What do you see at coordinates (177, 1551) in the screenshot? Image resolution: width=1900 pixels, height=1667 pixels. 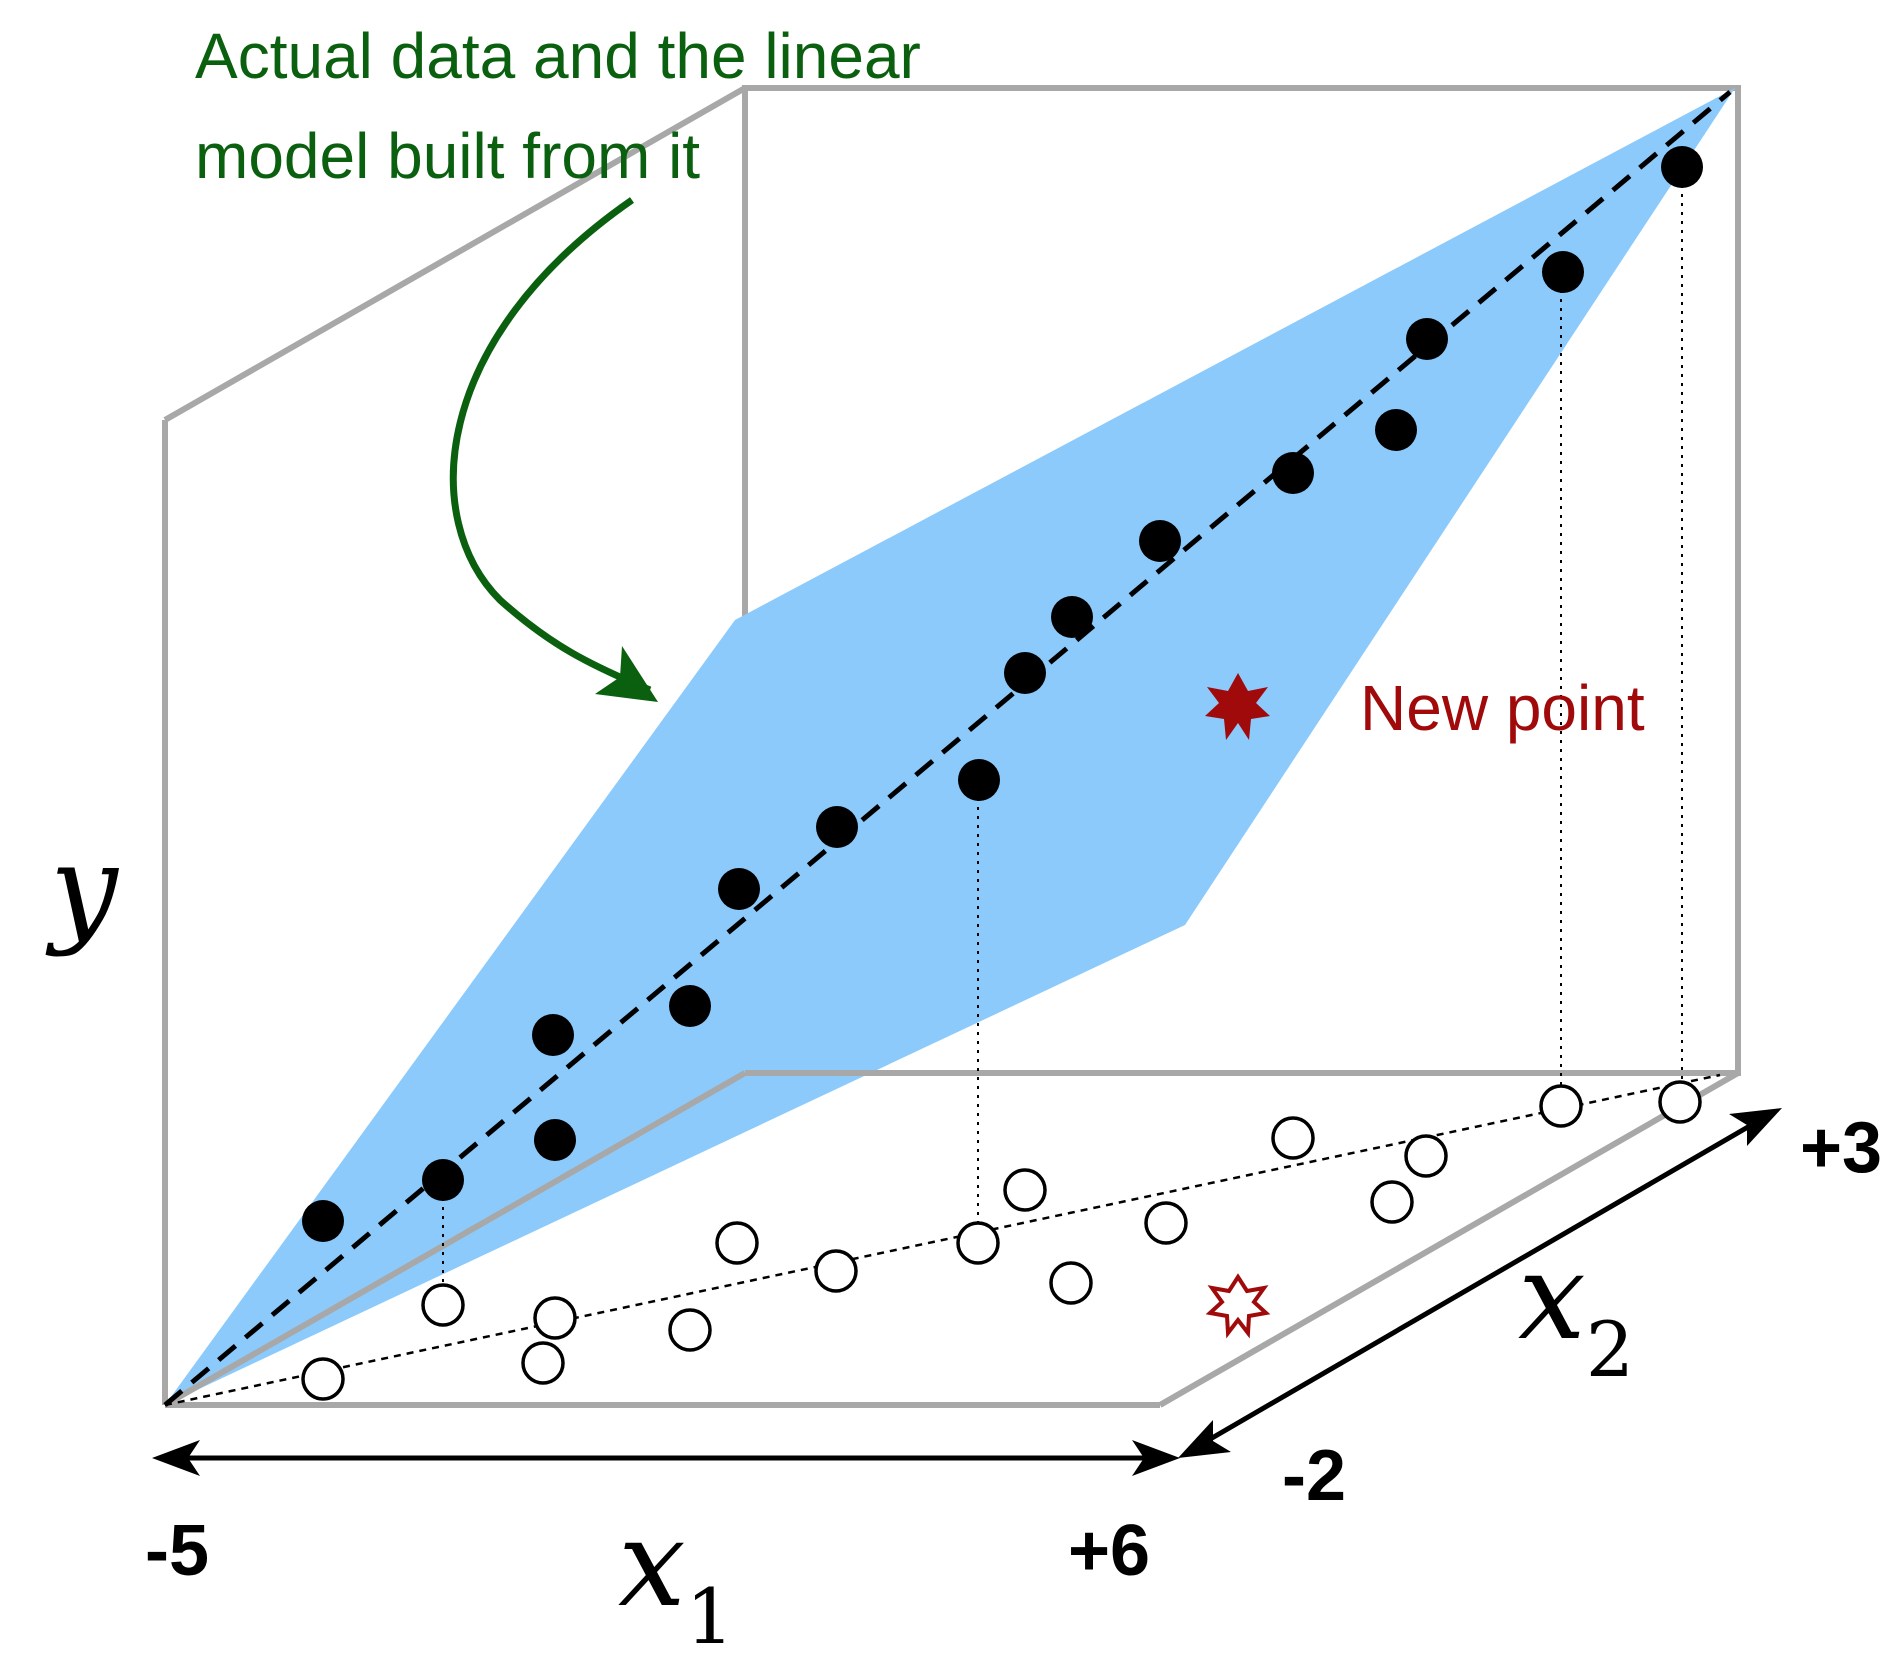 I see `x1-min-label: -5` at bounding box center [177, 1551].